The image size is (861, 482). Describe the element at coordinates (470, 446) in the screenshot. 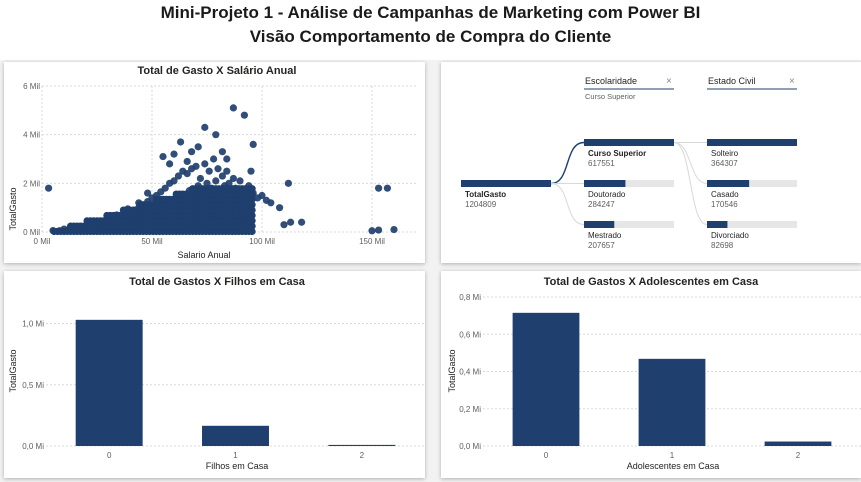

I see `adolescentes-y-tick-label: 0,0 Mi` at that location.